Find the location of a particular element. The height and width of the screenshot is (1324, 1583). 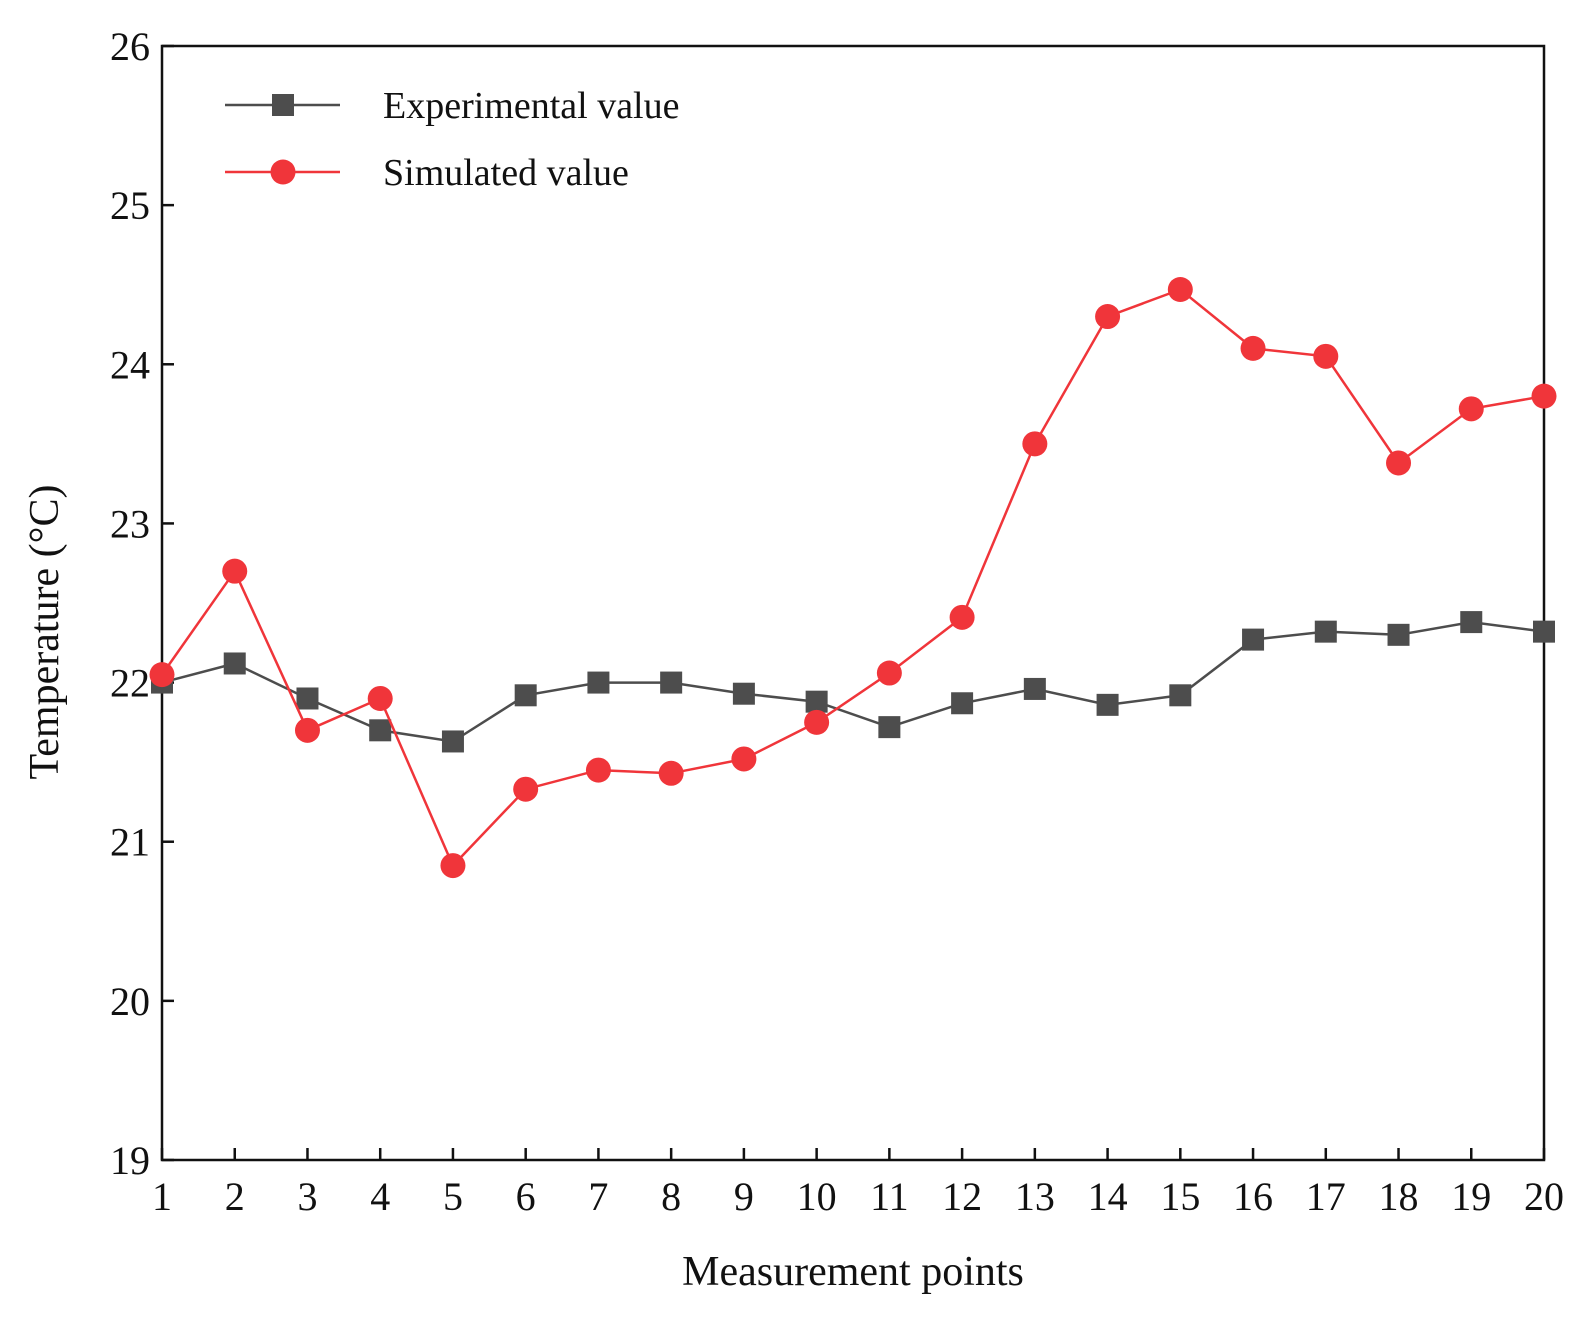

x-tick-label: 5 is located at coordinates (453, 1196).